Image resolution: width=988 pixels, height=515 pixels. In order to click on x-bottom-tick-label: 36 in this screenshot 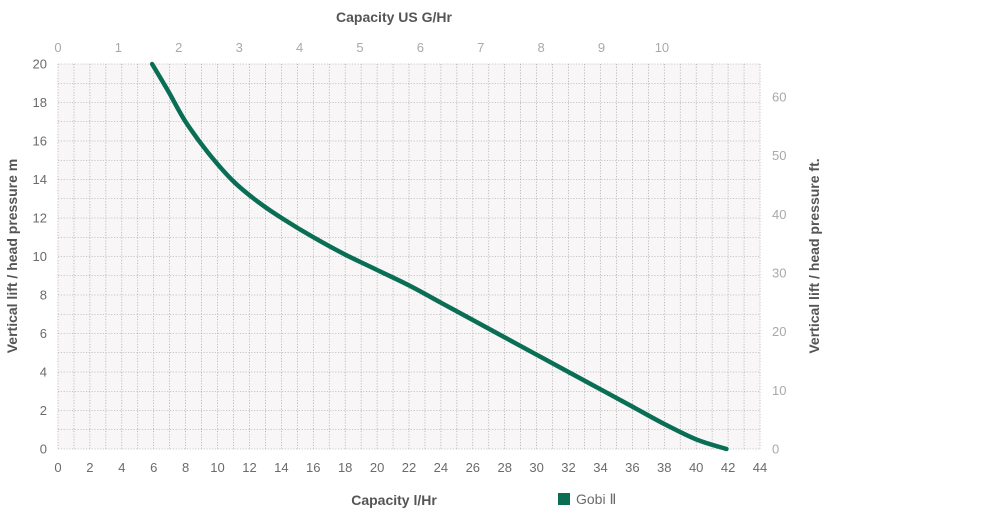, I will do `click(632, 467)`.